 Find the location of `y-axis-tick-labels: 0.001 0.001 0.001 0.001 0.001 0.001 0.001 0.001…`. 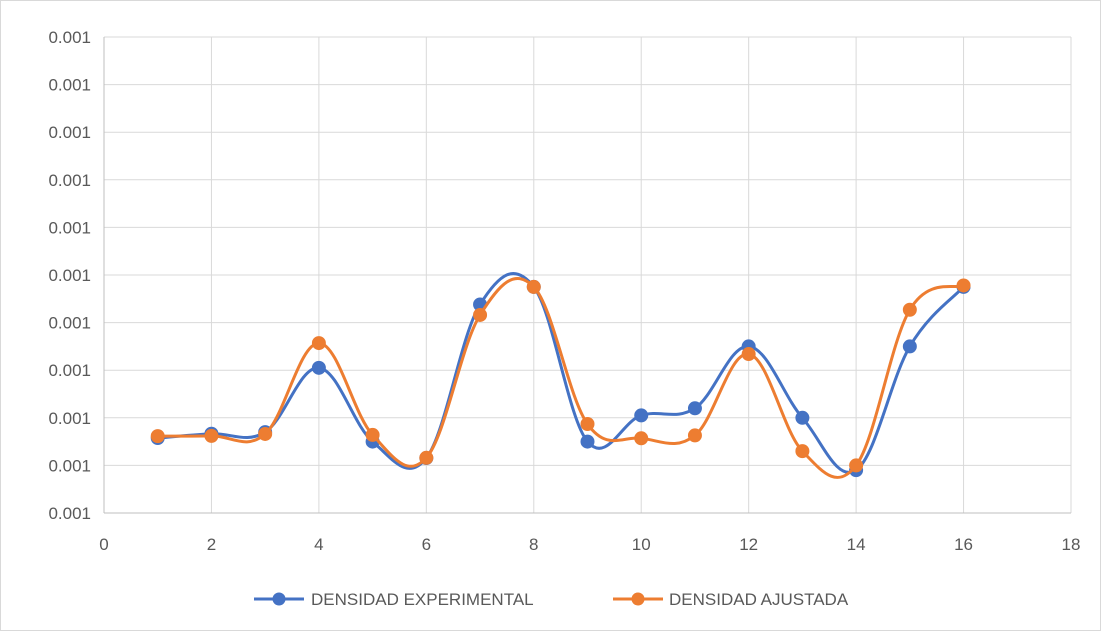

y-axis-tick-labels: 0.001 0.001 0.001 0.001 0.001 0.001 0.001 0.001… is located at coordinates (69, 275).